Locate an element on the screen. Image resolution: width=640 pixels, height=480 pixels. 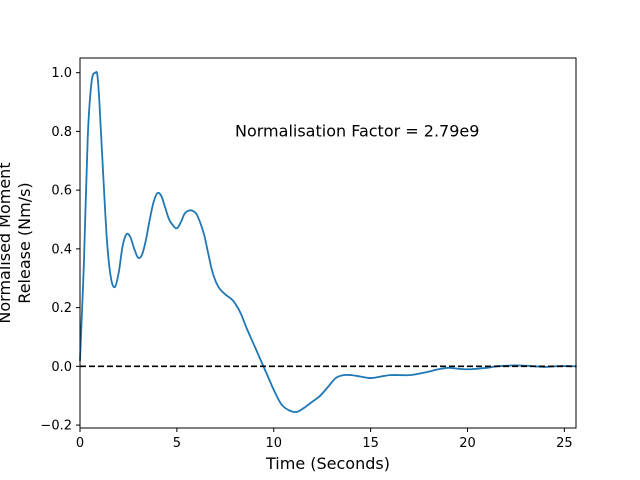
y-tick-label: 0.2 is located at coordinates (61, 308).